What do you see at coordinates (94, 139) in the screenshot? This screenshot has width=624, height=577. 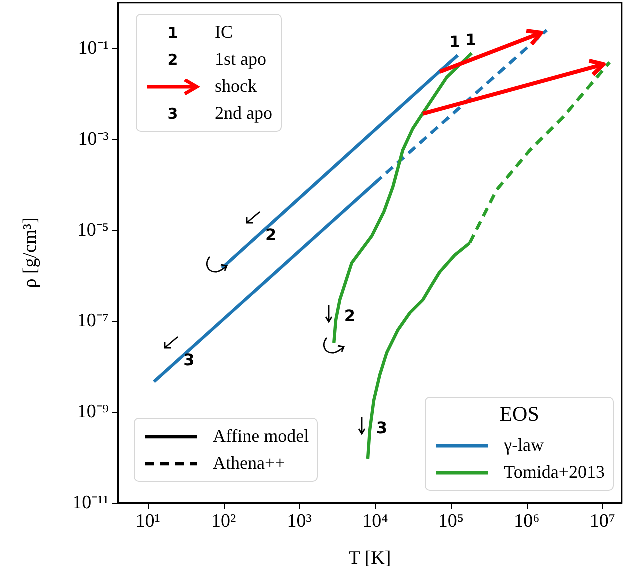 I see `y-tick-label: 10⁻³` at bounding box center [94, 139].